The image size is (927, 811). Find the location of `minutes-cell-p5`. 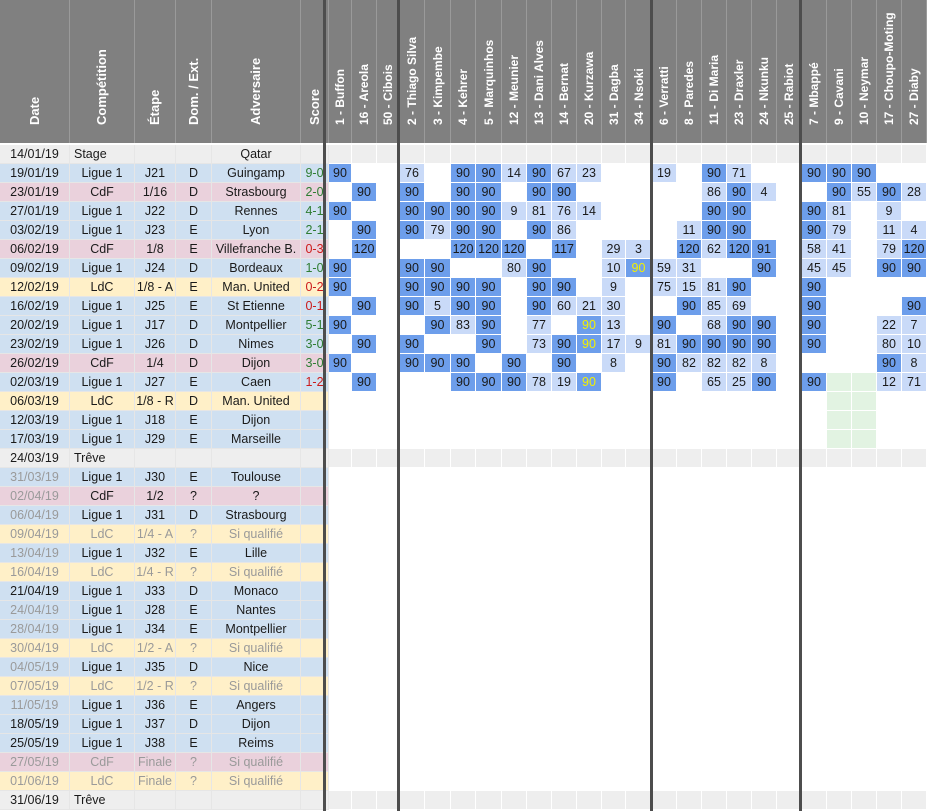

minutes-cell-p5 is located at coordinates (489, 667).